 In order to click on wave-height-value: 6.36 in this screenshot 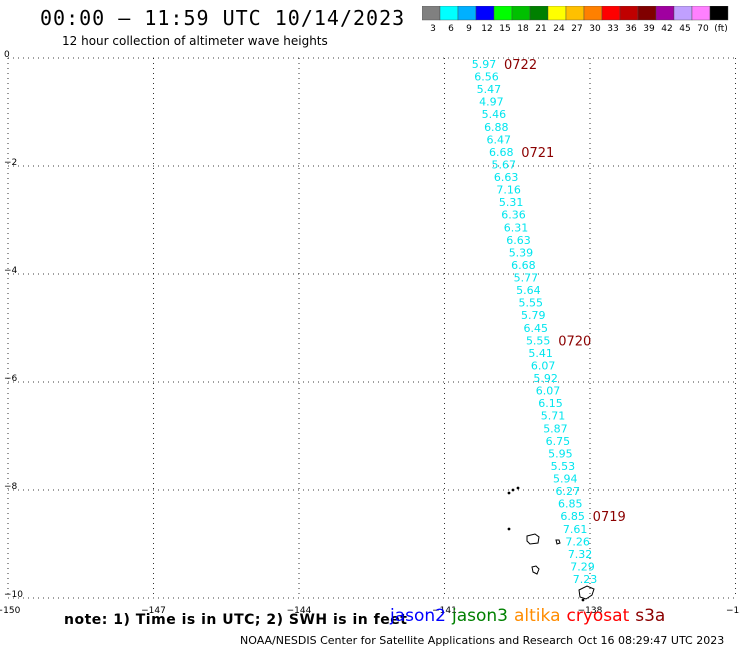, I will do `click(513, 215)`.